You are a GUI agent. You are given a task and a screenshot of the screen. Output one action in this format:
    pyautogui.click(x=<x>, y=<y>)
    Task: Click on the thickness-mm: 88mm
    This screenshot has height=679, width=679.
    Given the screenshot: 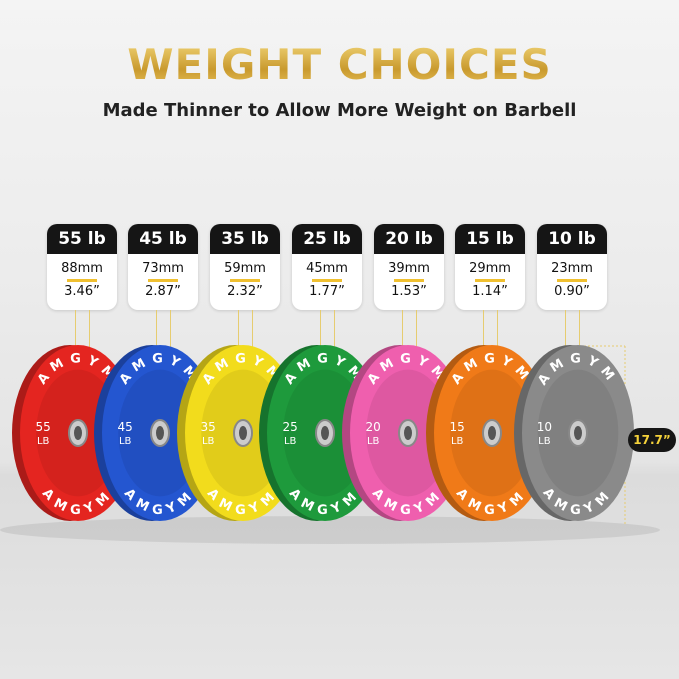 What is the action you would take?
    pyautogui.click(x=82, y=268)
    